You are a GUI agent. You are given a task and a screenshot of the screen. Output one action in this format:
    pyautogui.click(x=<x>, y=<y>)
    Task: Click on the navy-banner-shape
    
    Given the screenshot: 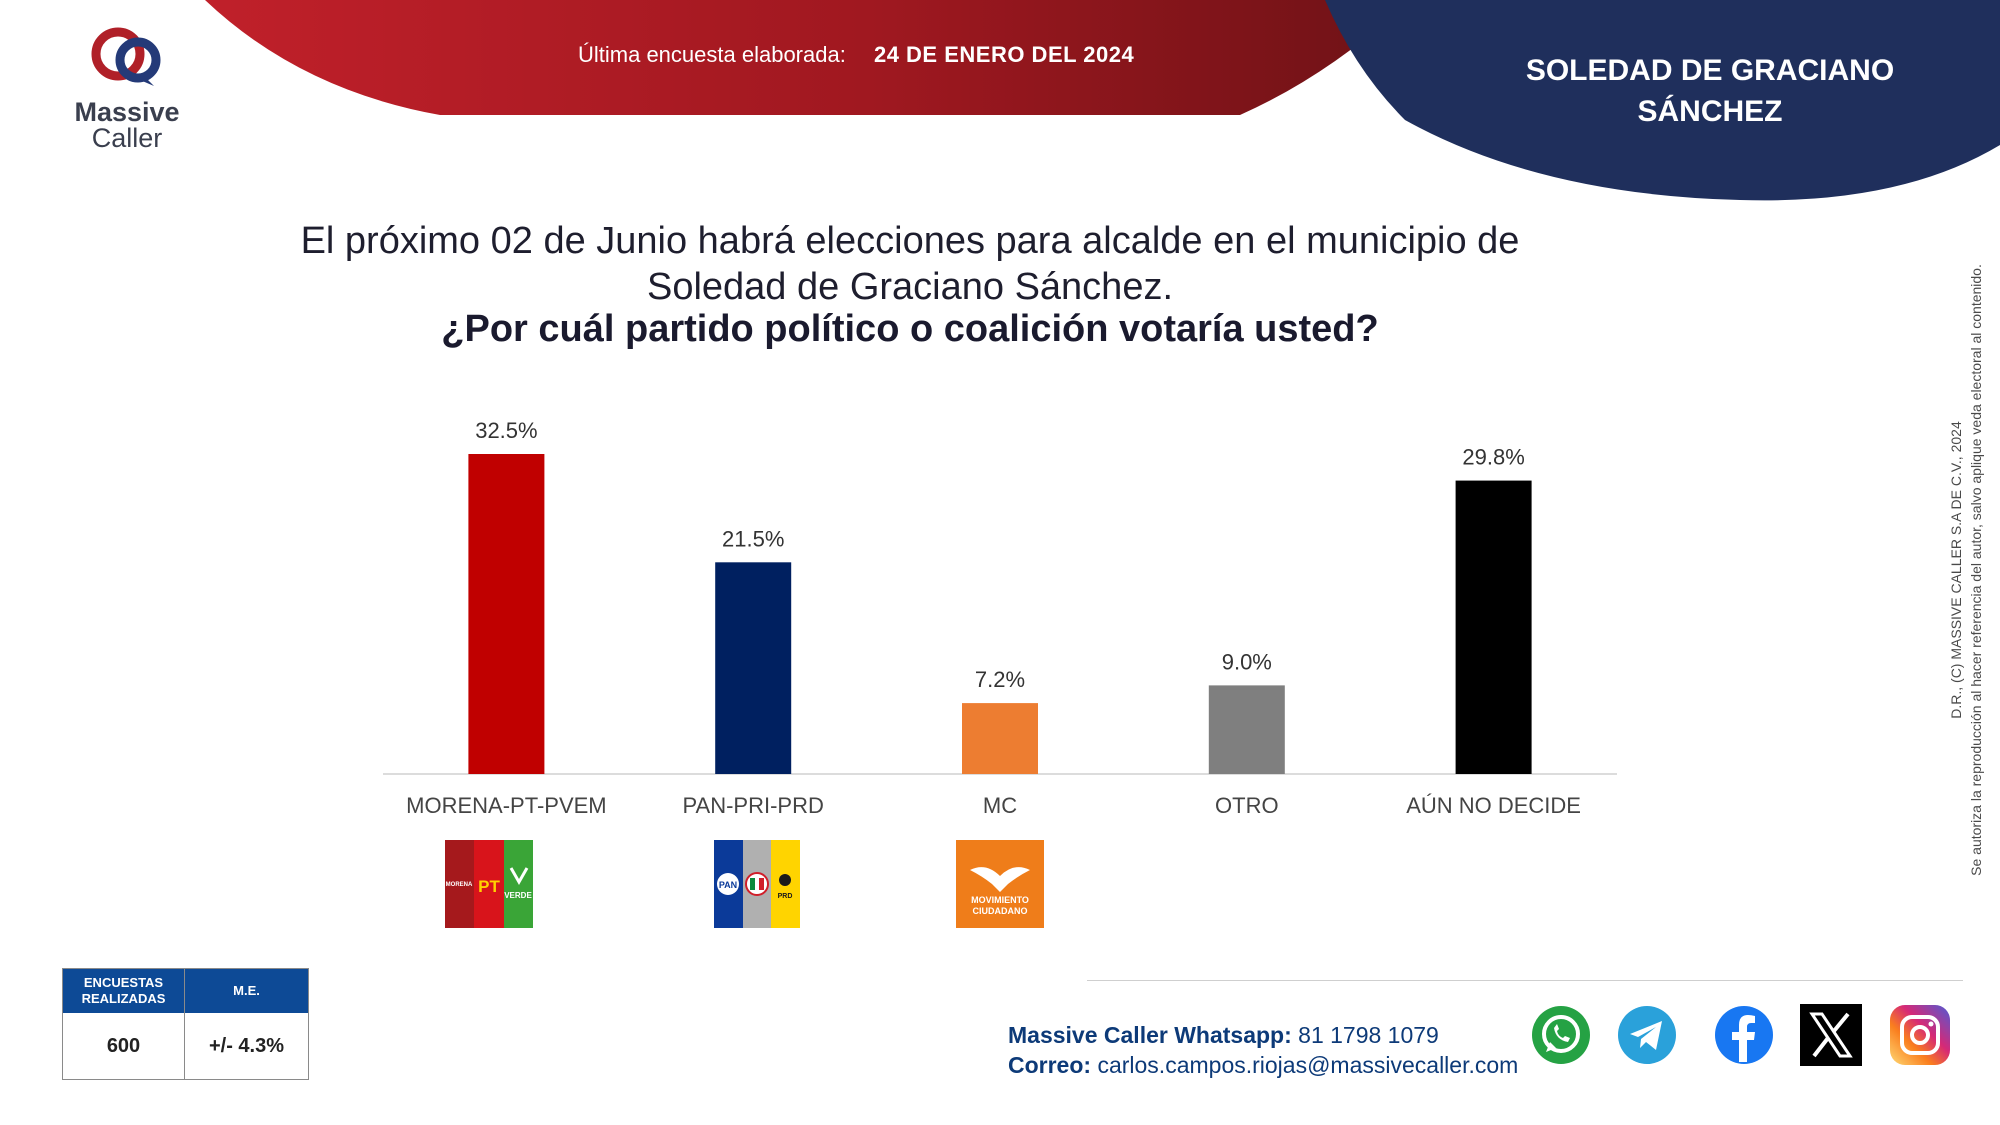 What is the action you would take?
    pyautogui.click(x=1662, y=100)
    